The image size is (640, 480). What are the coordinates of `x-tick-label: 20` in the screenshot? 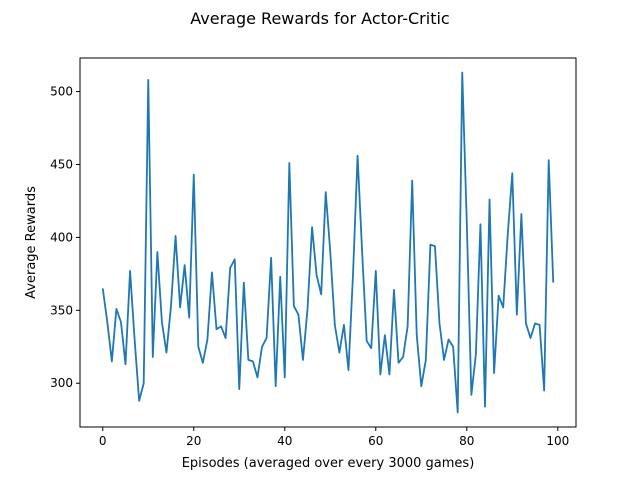 It's located at (193, 441).